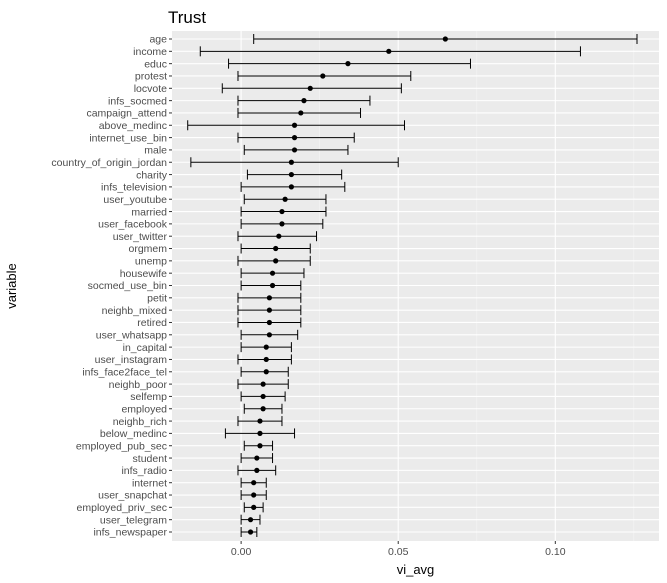 The height and width of the screenshot is (583, 667). What do you see at coordinates (137, 101) in the screenshot?
I see `y-tick-label: infs_socmed` at bounding box center [137, 101].